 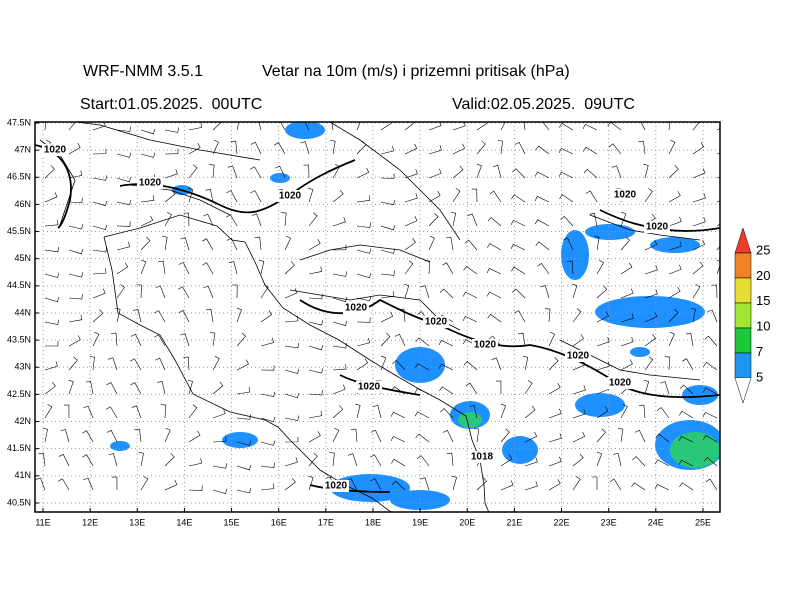 I want to click on legend: 25 20 15 10 7 5, so click(x=752, y=315).